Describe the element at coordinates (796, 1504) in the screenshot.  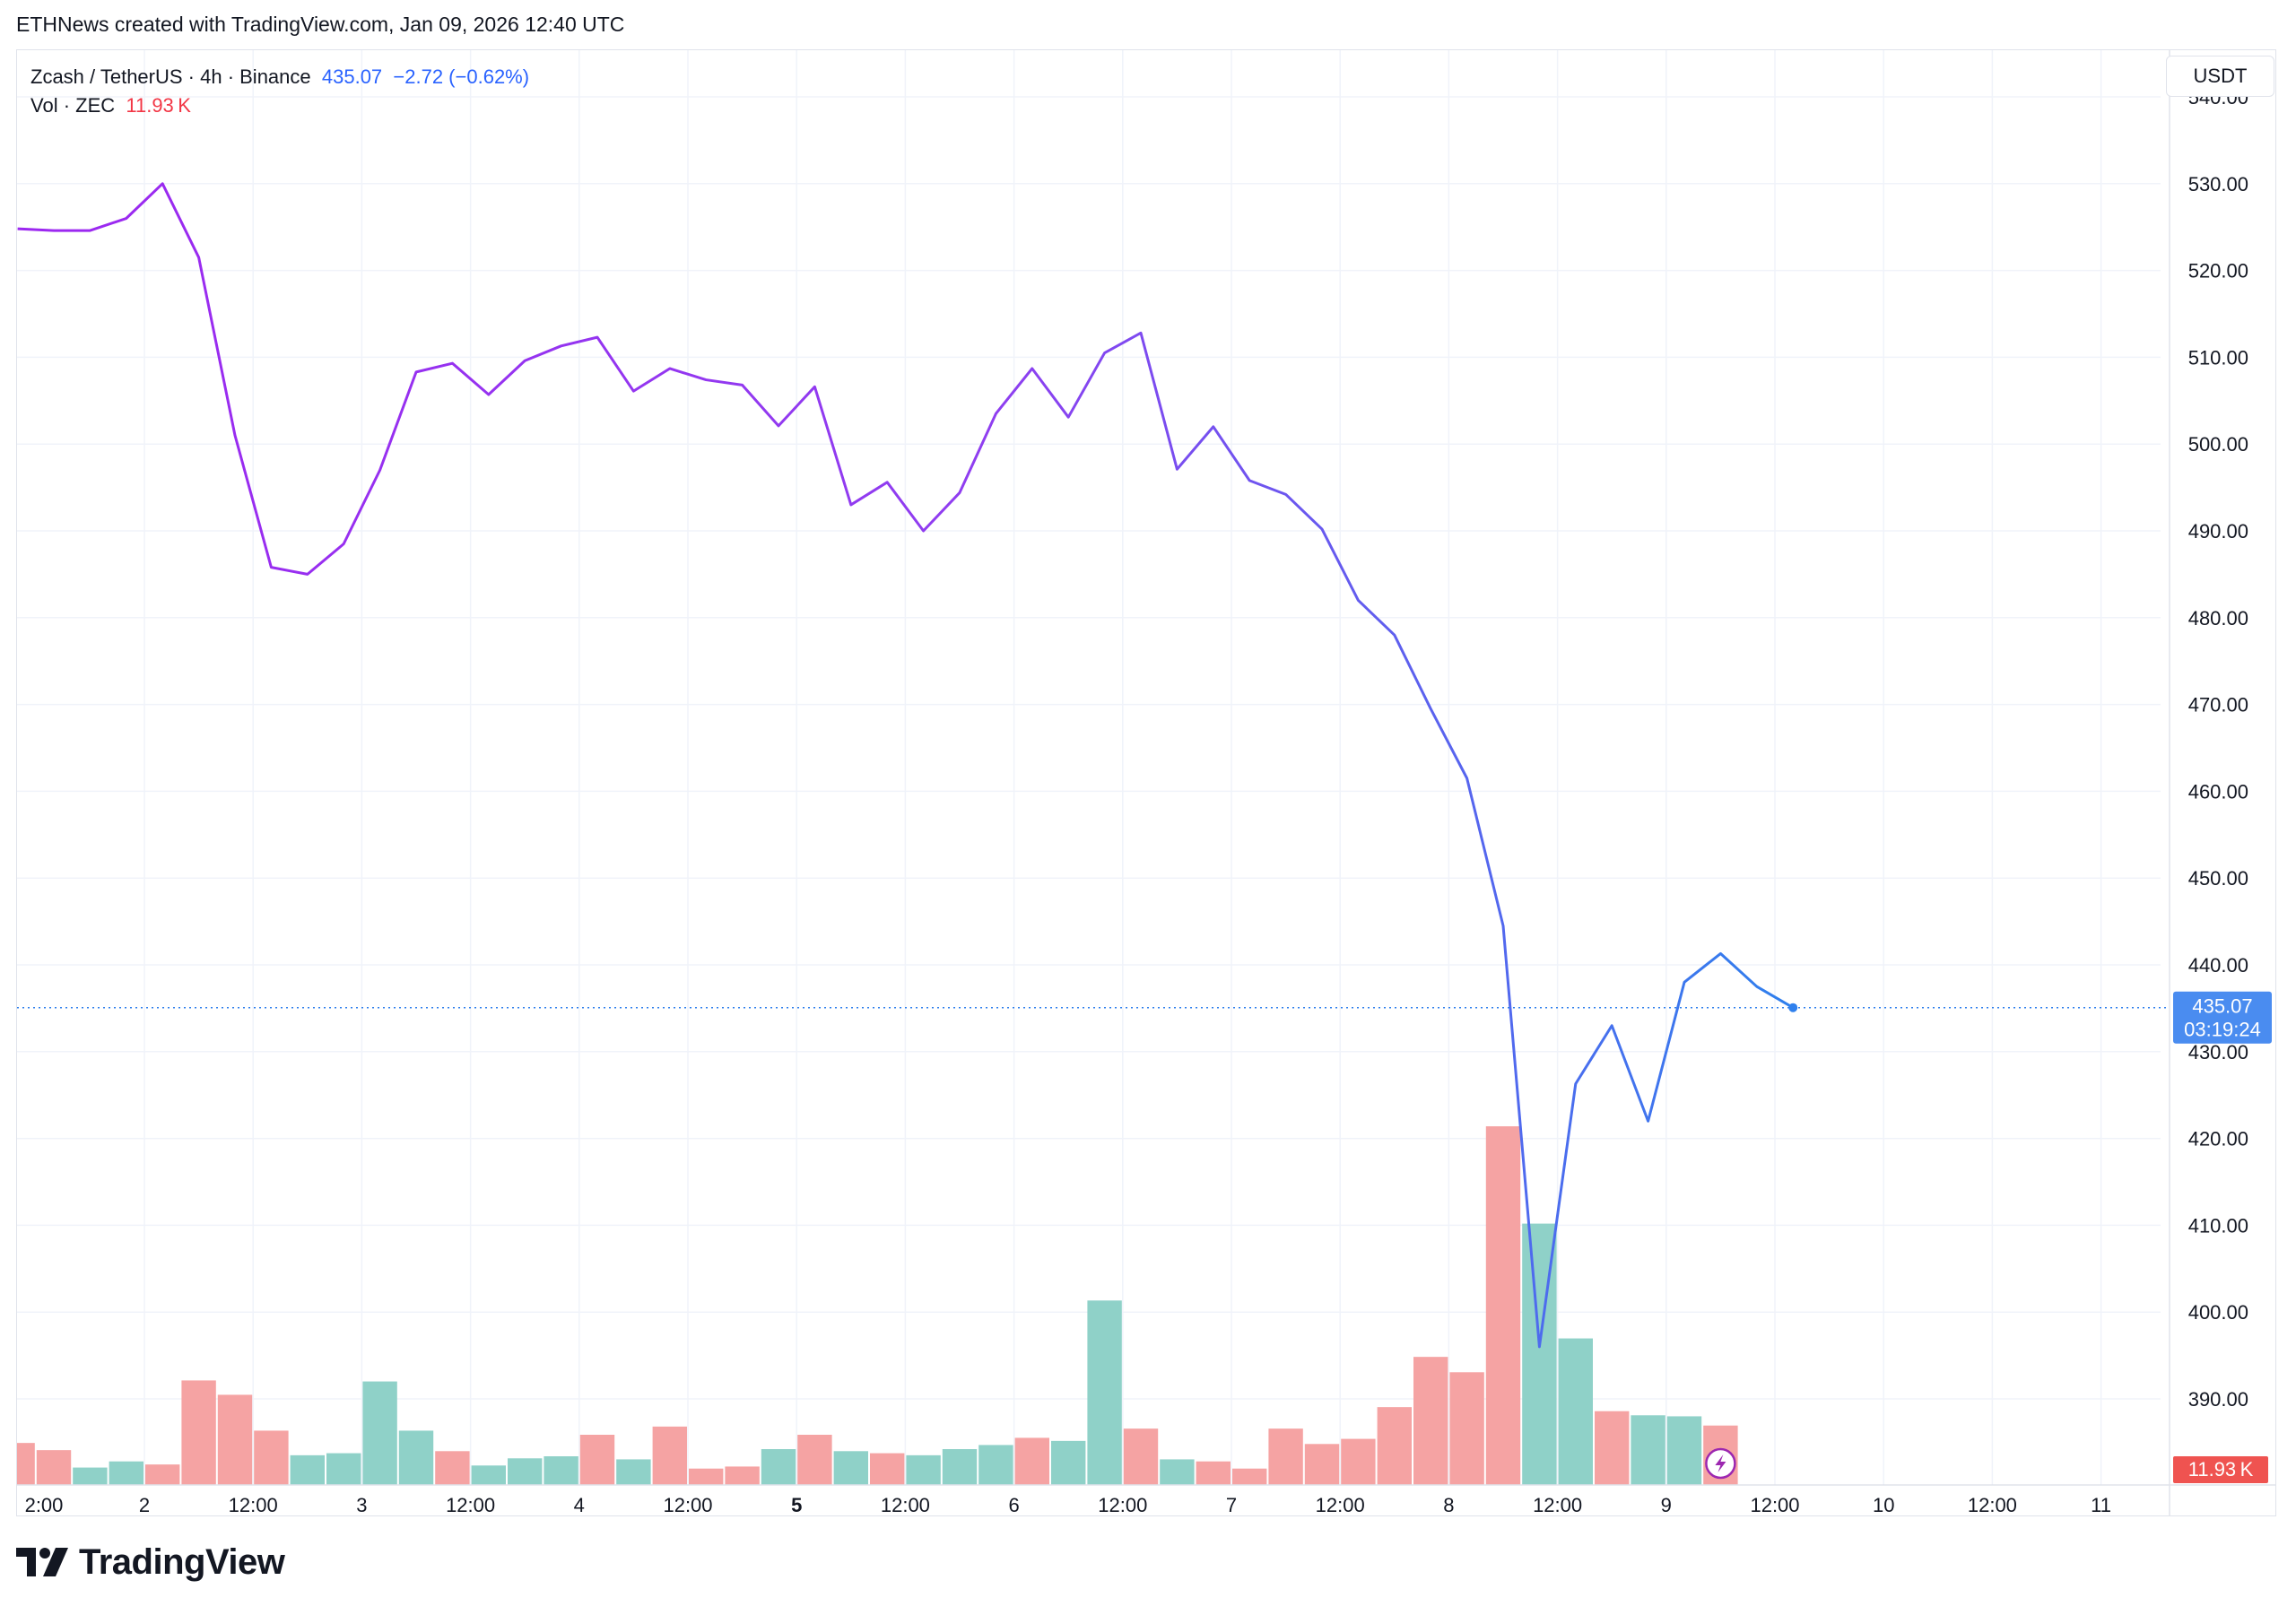
I see `time-tick-label: 5` at that location.